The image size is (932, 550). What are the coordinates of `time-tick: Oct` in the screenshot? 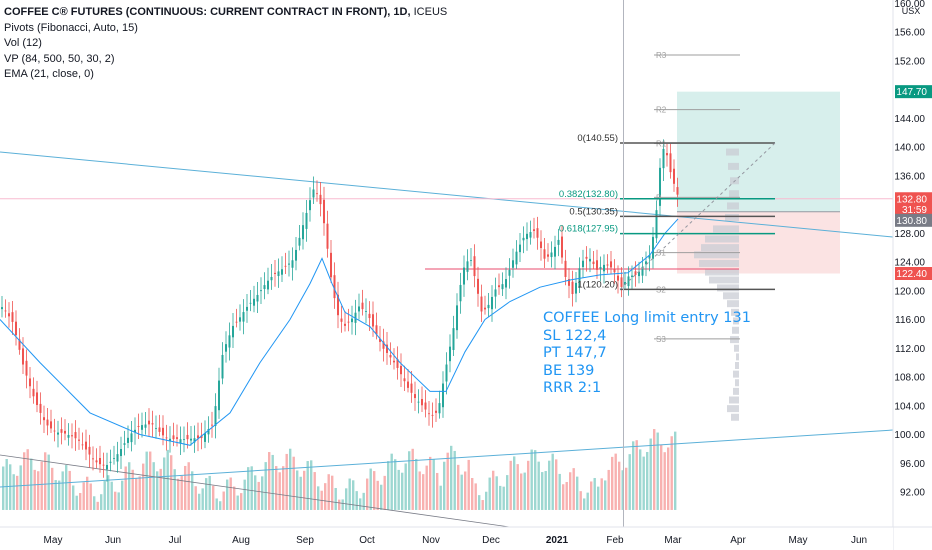 It's located at (367, 540).